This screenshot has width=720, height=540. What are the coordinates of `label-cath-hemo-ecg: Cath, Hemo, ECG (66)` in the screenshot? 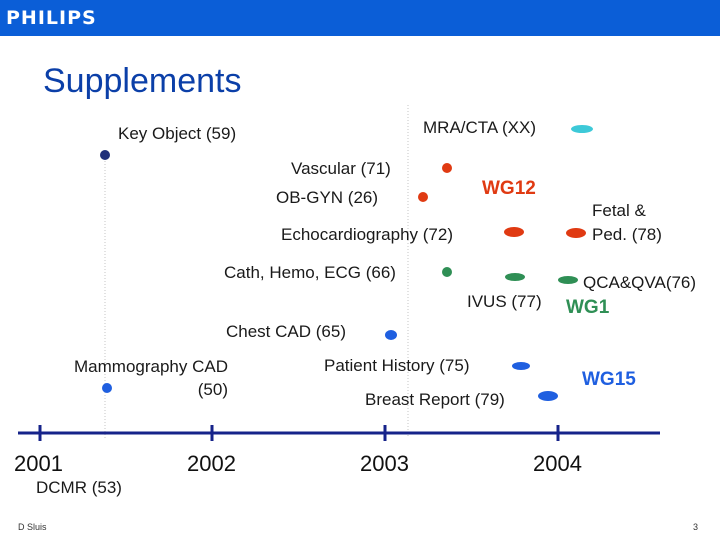 It's located at (310, 272).